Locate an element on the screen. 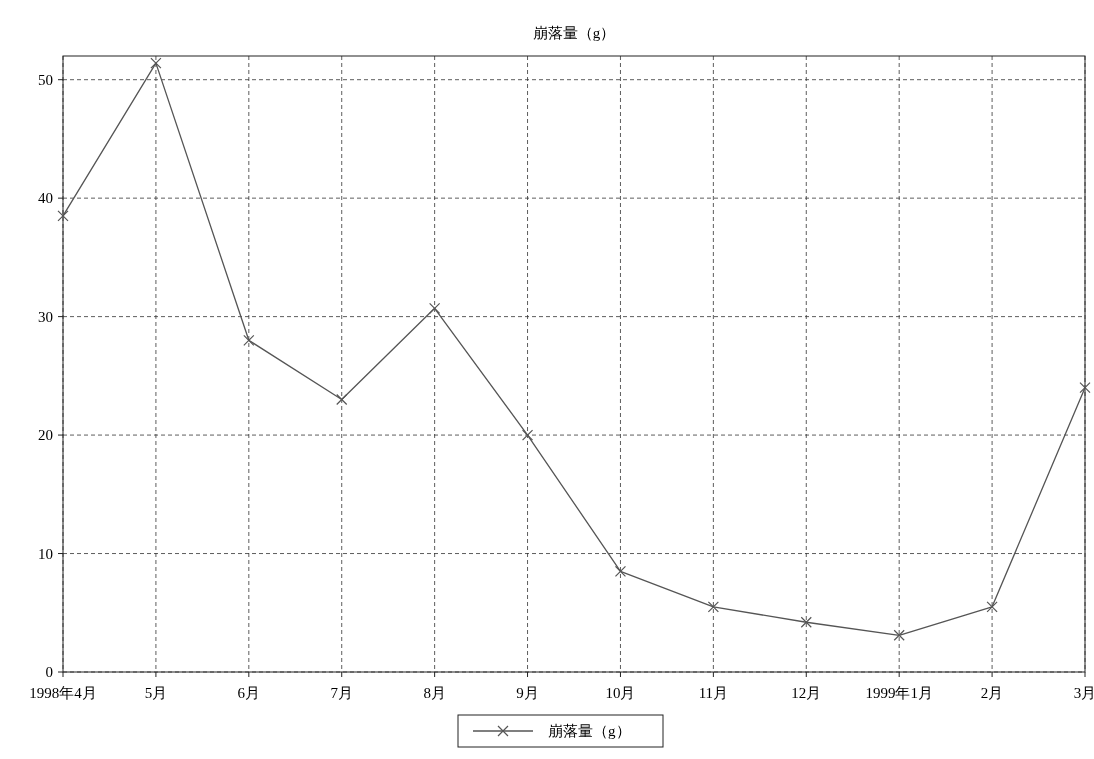 The width and height of the screenshot is (1094, 759). x-tick-label: 10月 is located at coordinates (620, 693).